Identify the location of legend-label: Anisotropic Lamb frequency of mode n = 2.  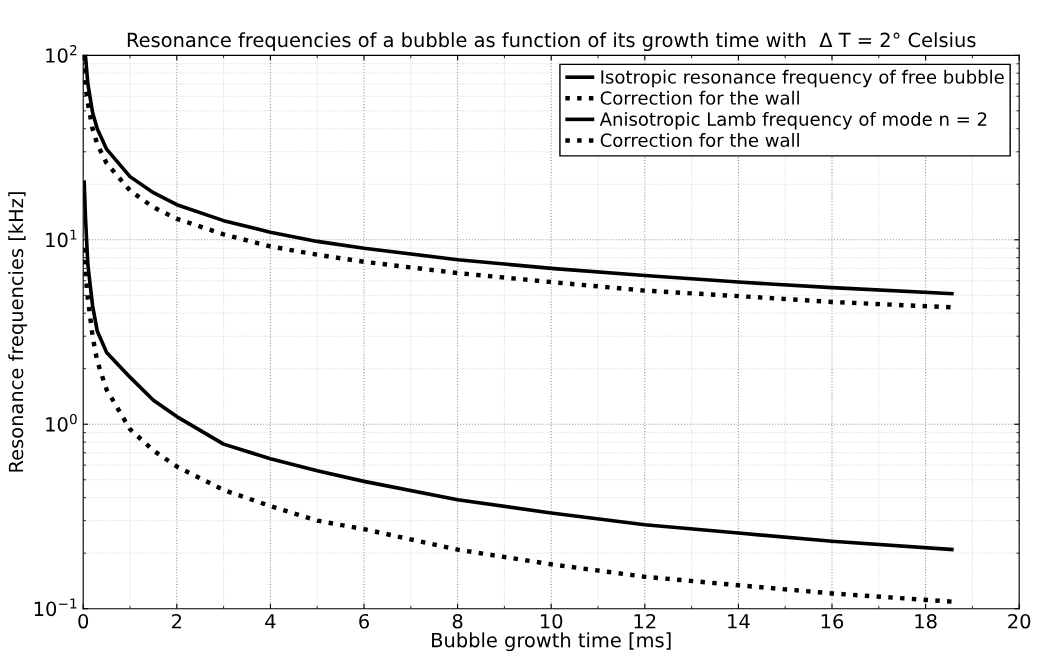
(793, 120).